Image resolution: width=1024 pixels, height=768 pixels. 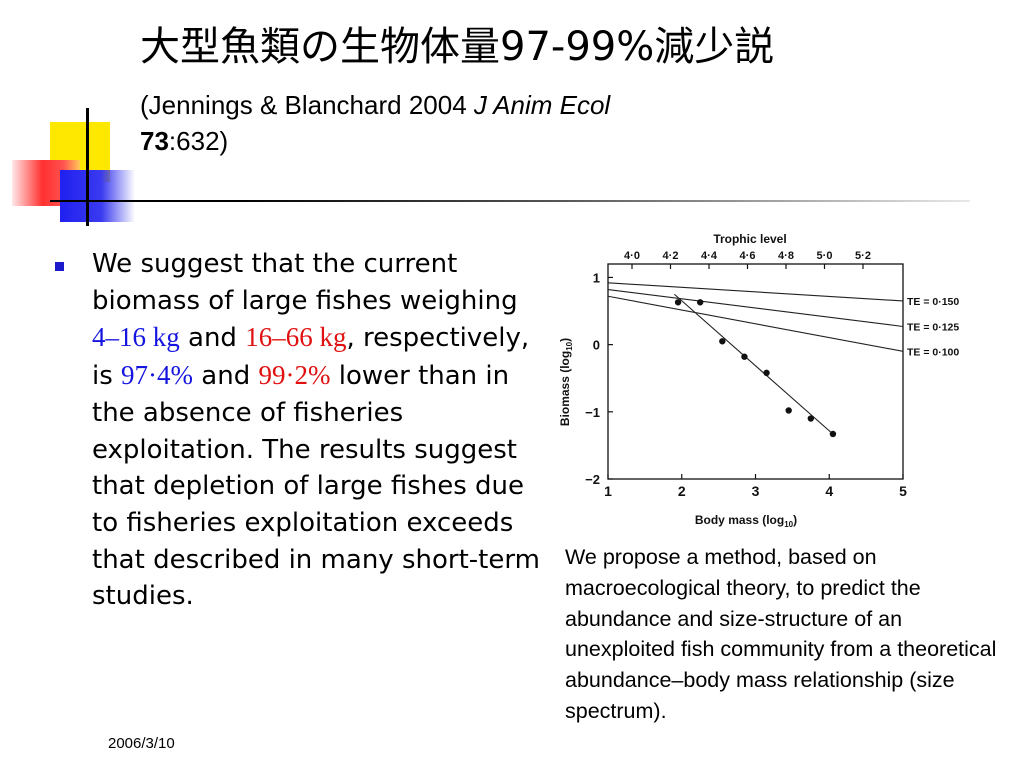 What do you see at coordinates (788, 524) in the screenshot?
I see `x-axis-label-sub: 10` at bounding box center [788, 524].